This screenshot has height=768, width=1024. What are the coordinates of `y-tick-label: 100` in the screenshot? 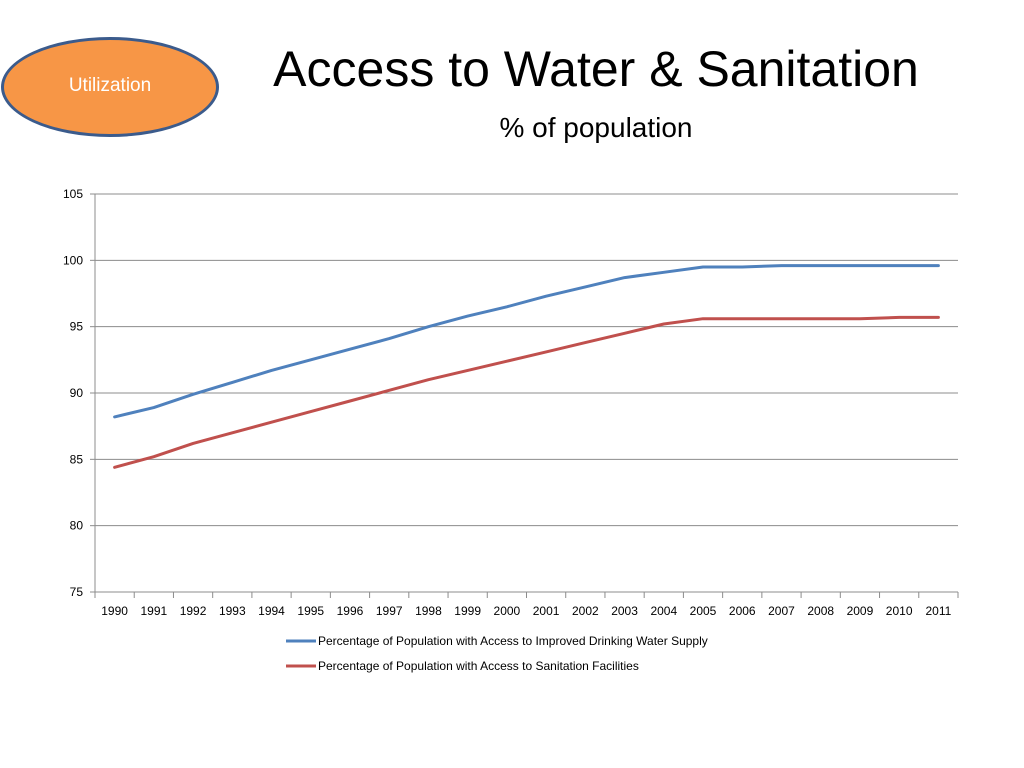 It's located at (73, 260).